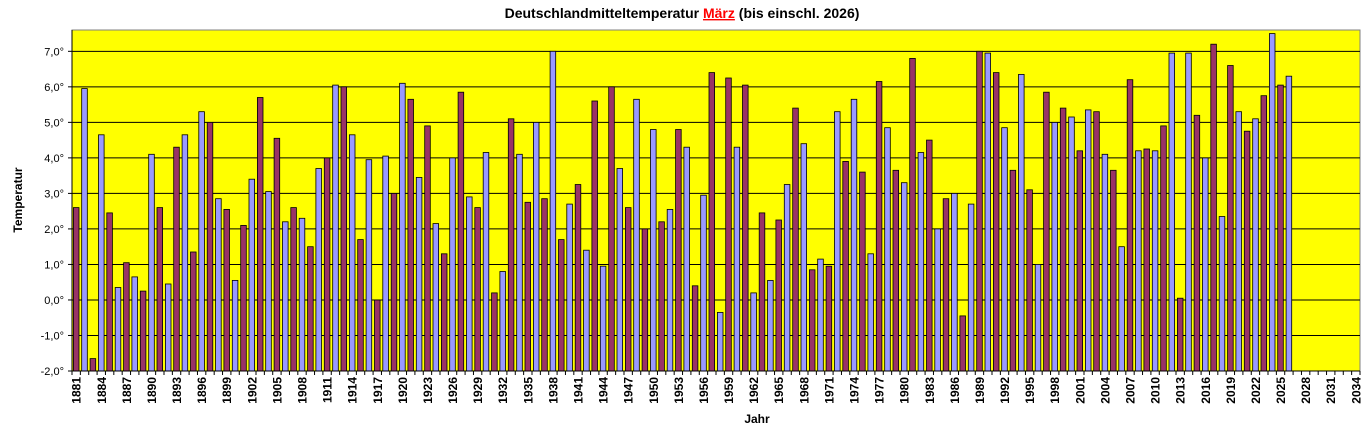  I want to click on bar-1996, so click(1038, 317).